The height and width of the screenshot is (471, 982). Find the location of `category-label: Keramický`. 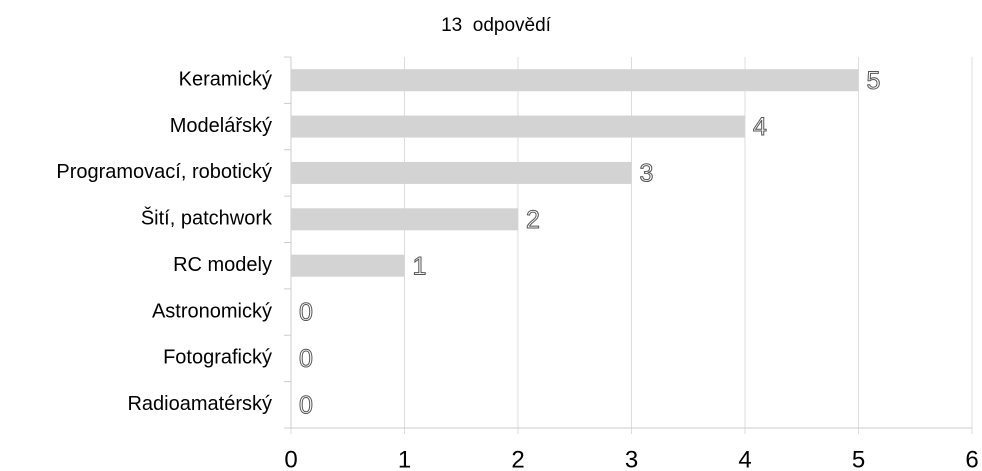

category-label: Keramický is located at coordinates (225, 79).